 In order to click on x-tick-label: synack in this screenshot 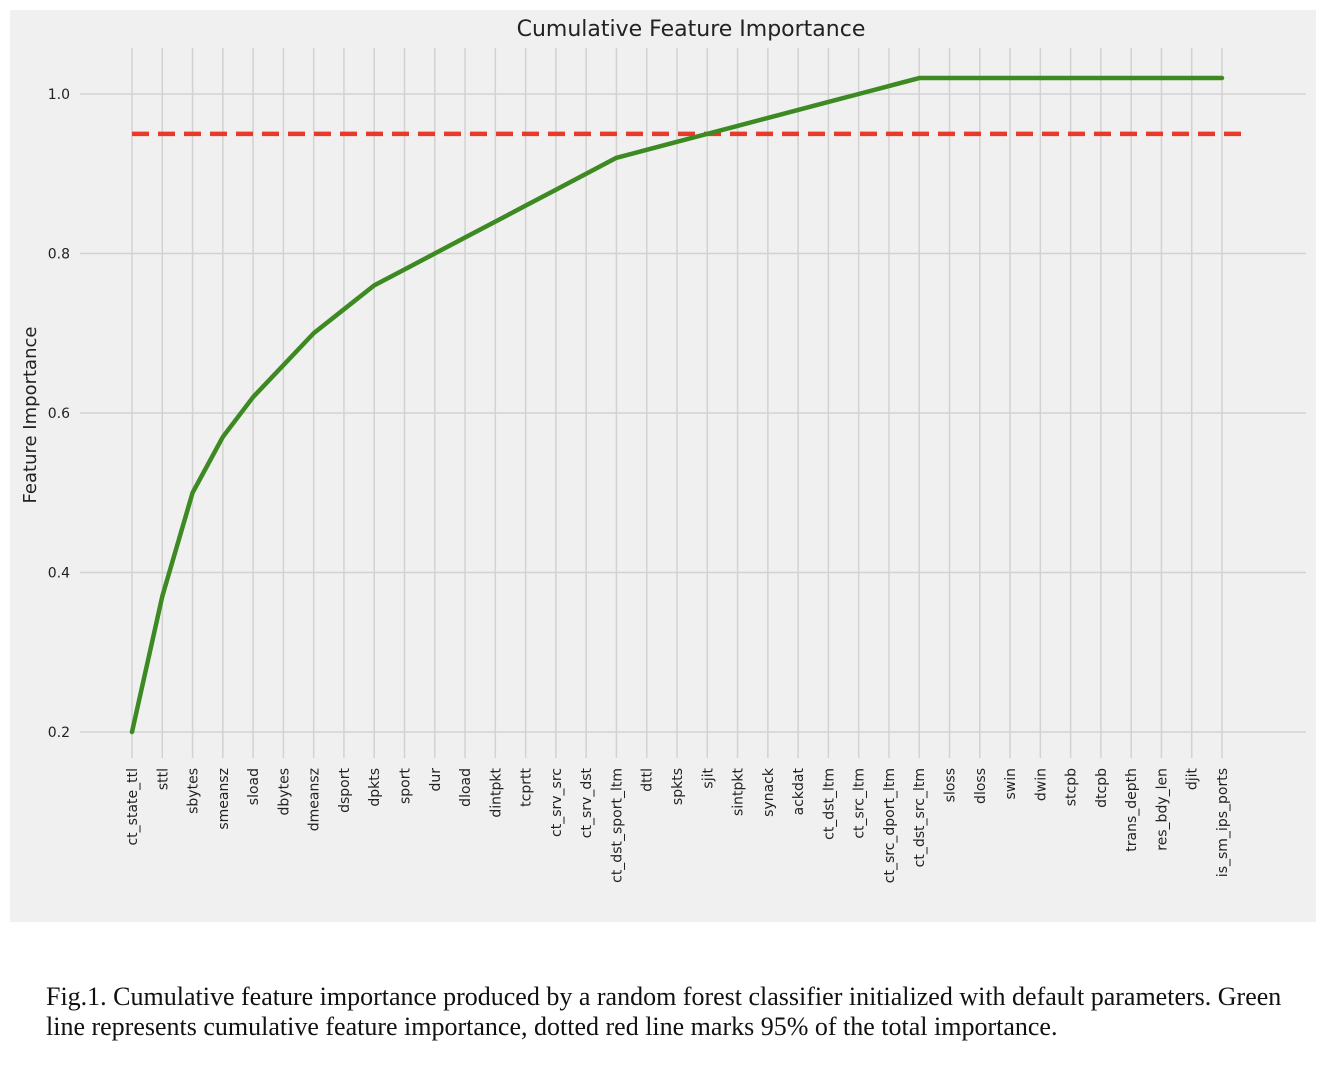, I will do `click(769, 792)`.